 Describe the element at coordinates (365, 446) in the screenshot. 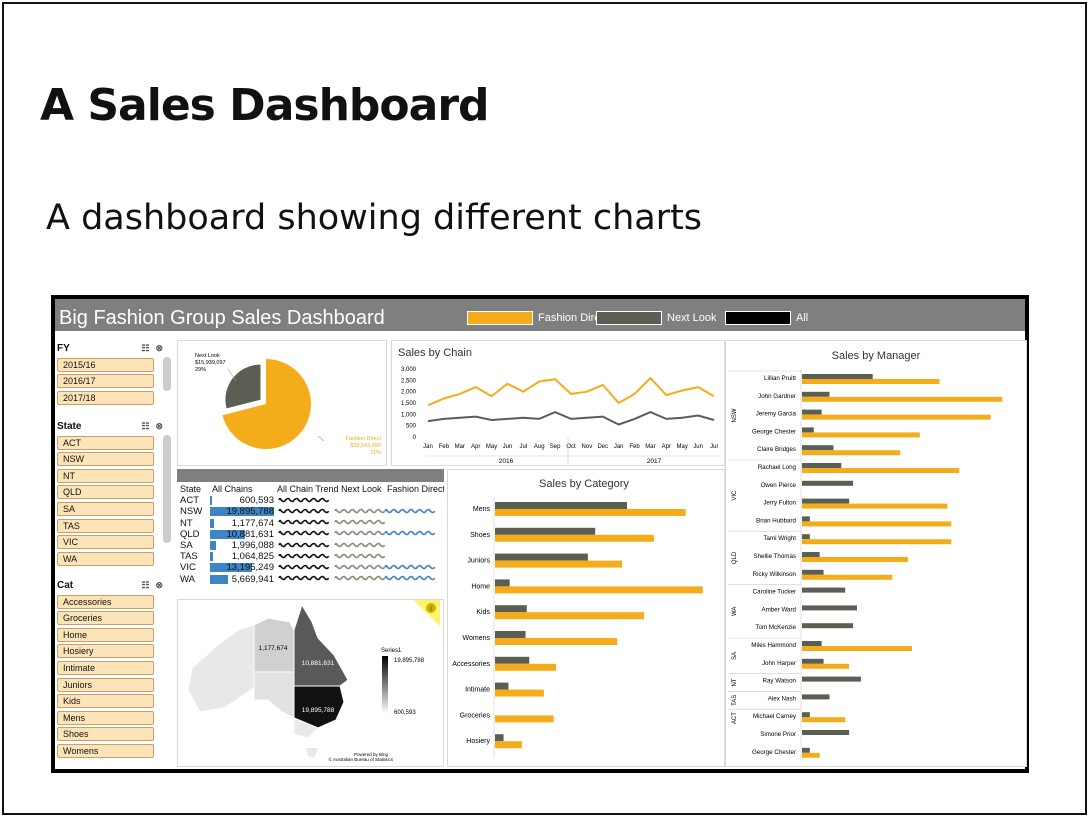

I see `pie-value-fashion-direct: $38,542,690` at that location.